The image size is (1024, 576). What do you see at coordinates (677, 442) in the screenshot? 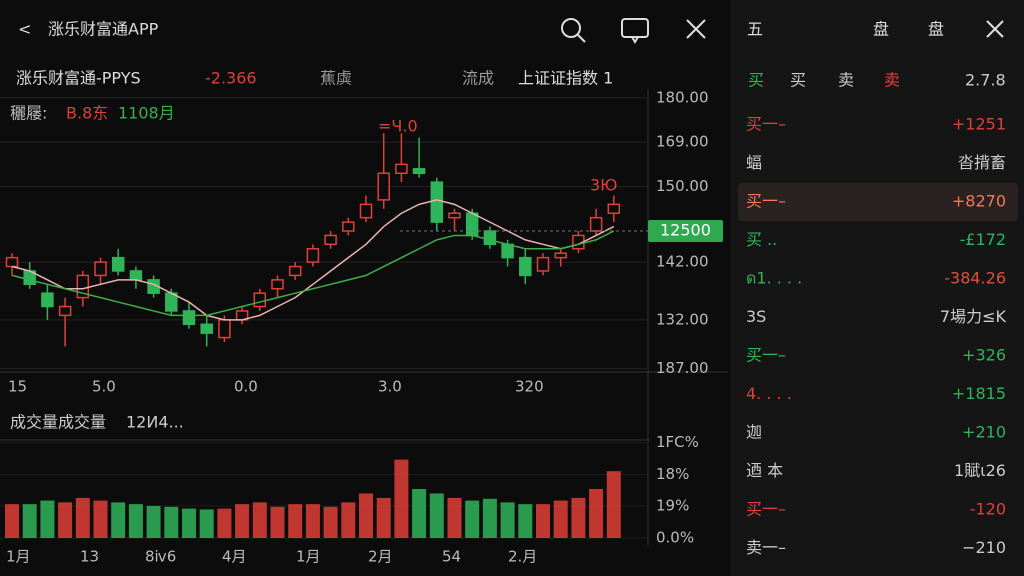
I see `y-tick-label: 1FC%` at bounding box center [677, 442].